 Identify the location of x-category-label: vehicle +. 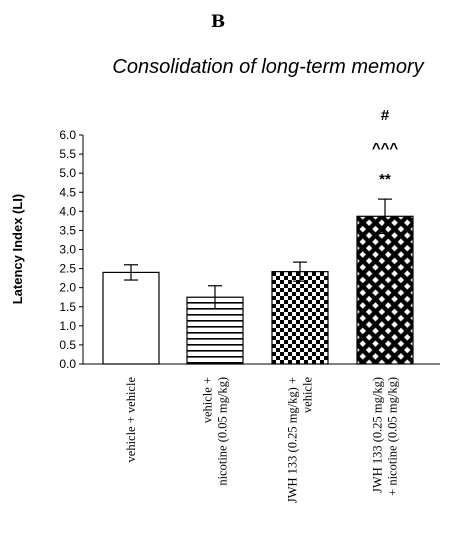
(208, 400).